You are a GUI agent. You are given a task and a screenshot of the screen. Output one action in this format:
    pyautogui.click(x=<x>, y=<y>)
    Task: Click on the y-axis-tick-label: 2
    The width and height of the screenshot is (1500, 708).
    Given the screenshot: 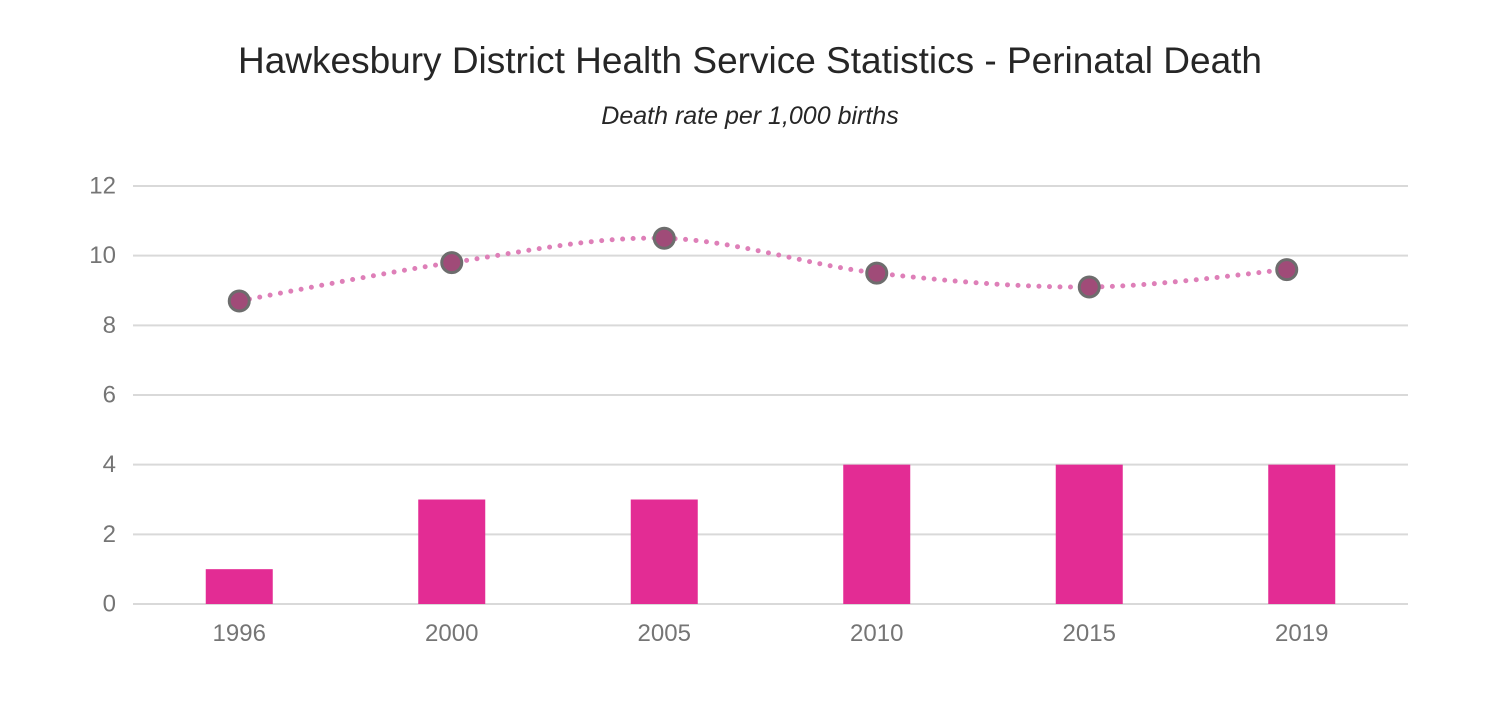 What is the action you would take?
    pyautogui.click(x=109, y=534)
    